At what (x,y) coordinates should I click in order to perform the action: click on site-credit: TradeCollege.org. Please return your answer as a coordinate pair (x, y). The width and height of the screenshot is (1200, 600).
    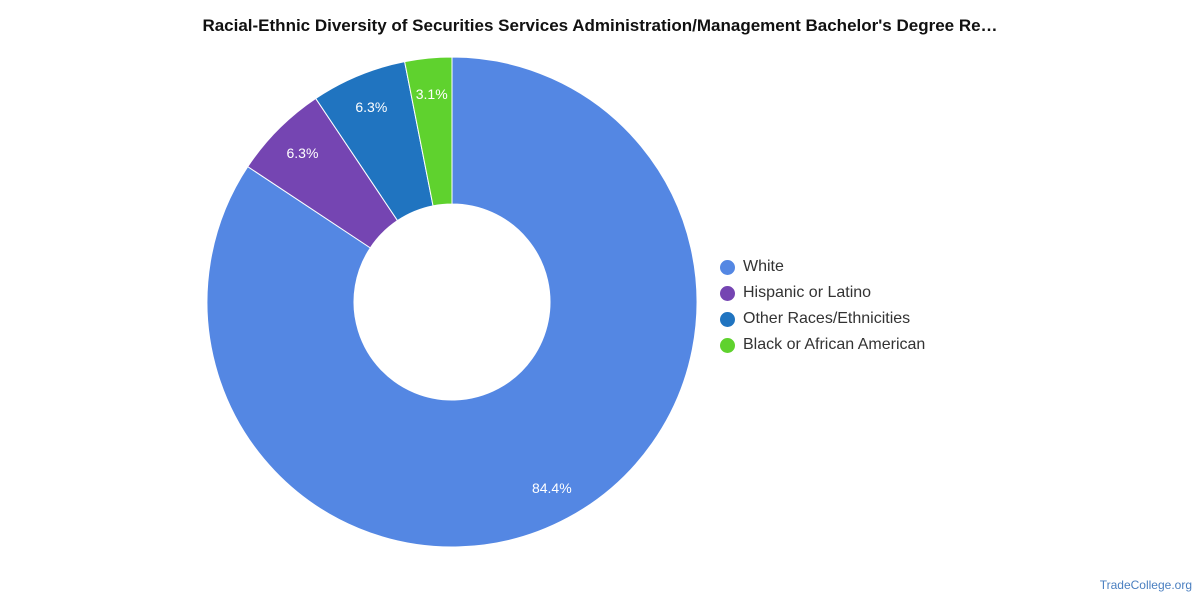
    Looking at the image, I should click on (1145, 585).